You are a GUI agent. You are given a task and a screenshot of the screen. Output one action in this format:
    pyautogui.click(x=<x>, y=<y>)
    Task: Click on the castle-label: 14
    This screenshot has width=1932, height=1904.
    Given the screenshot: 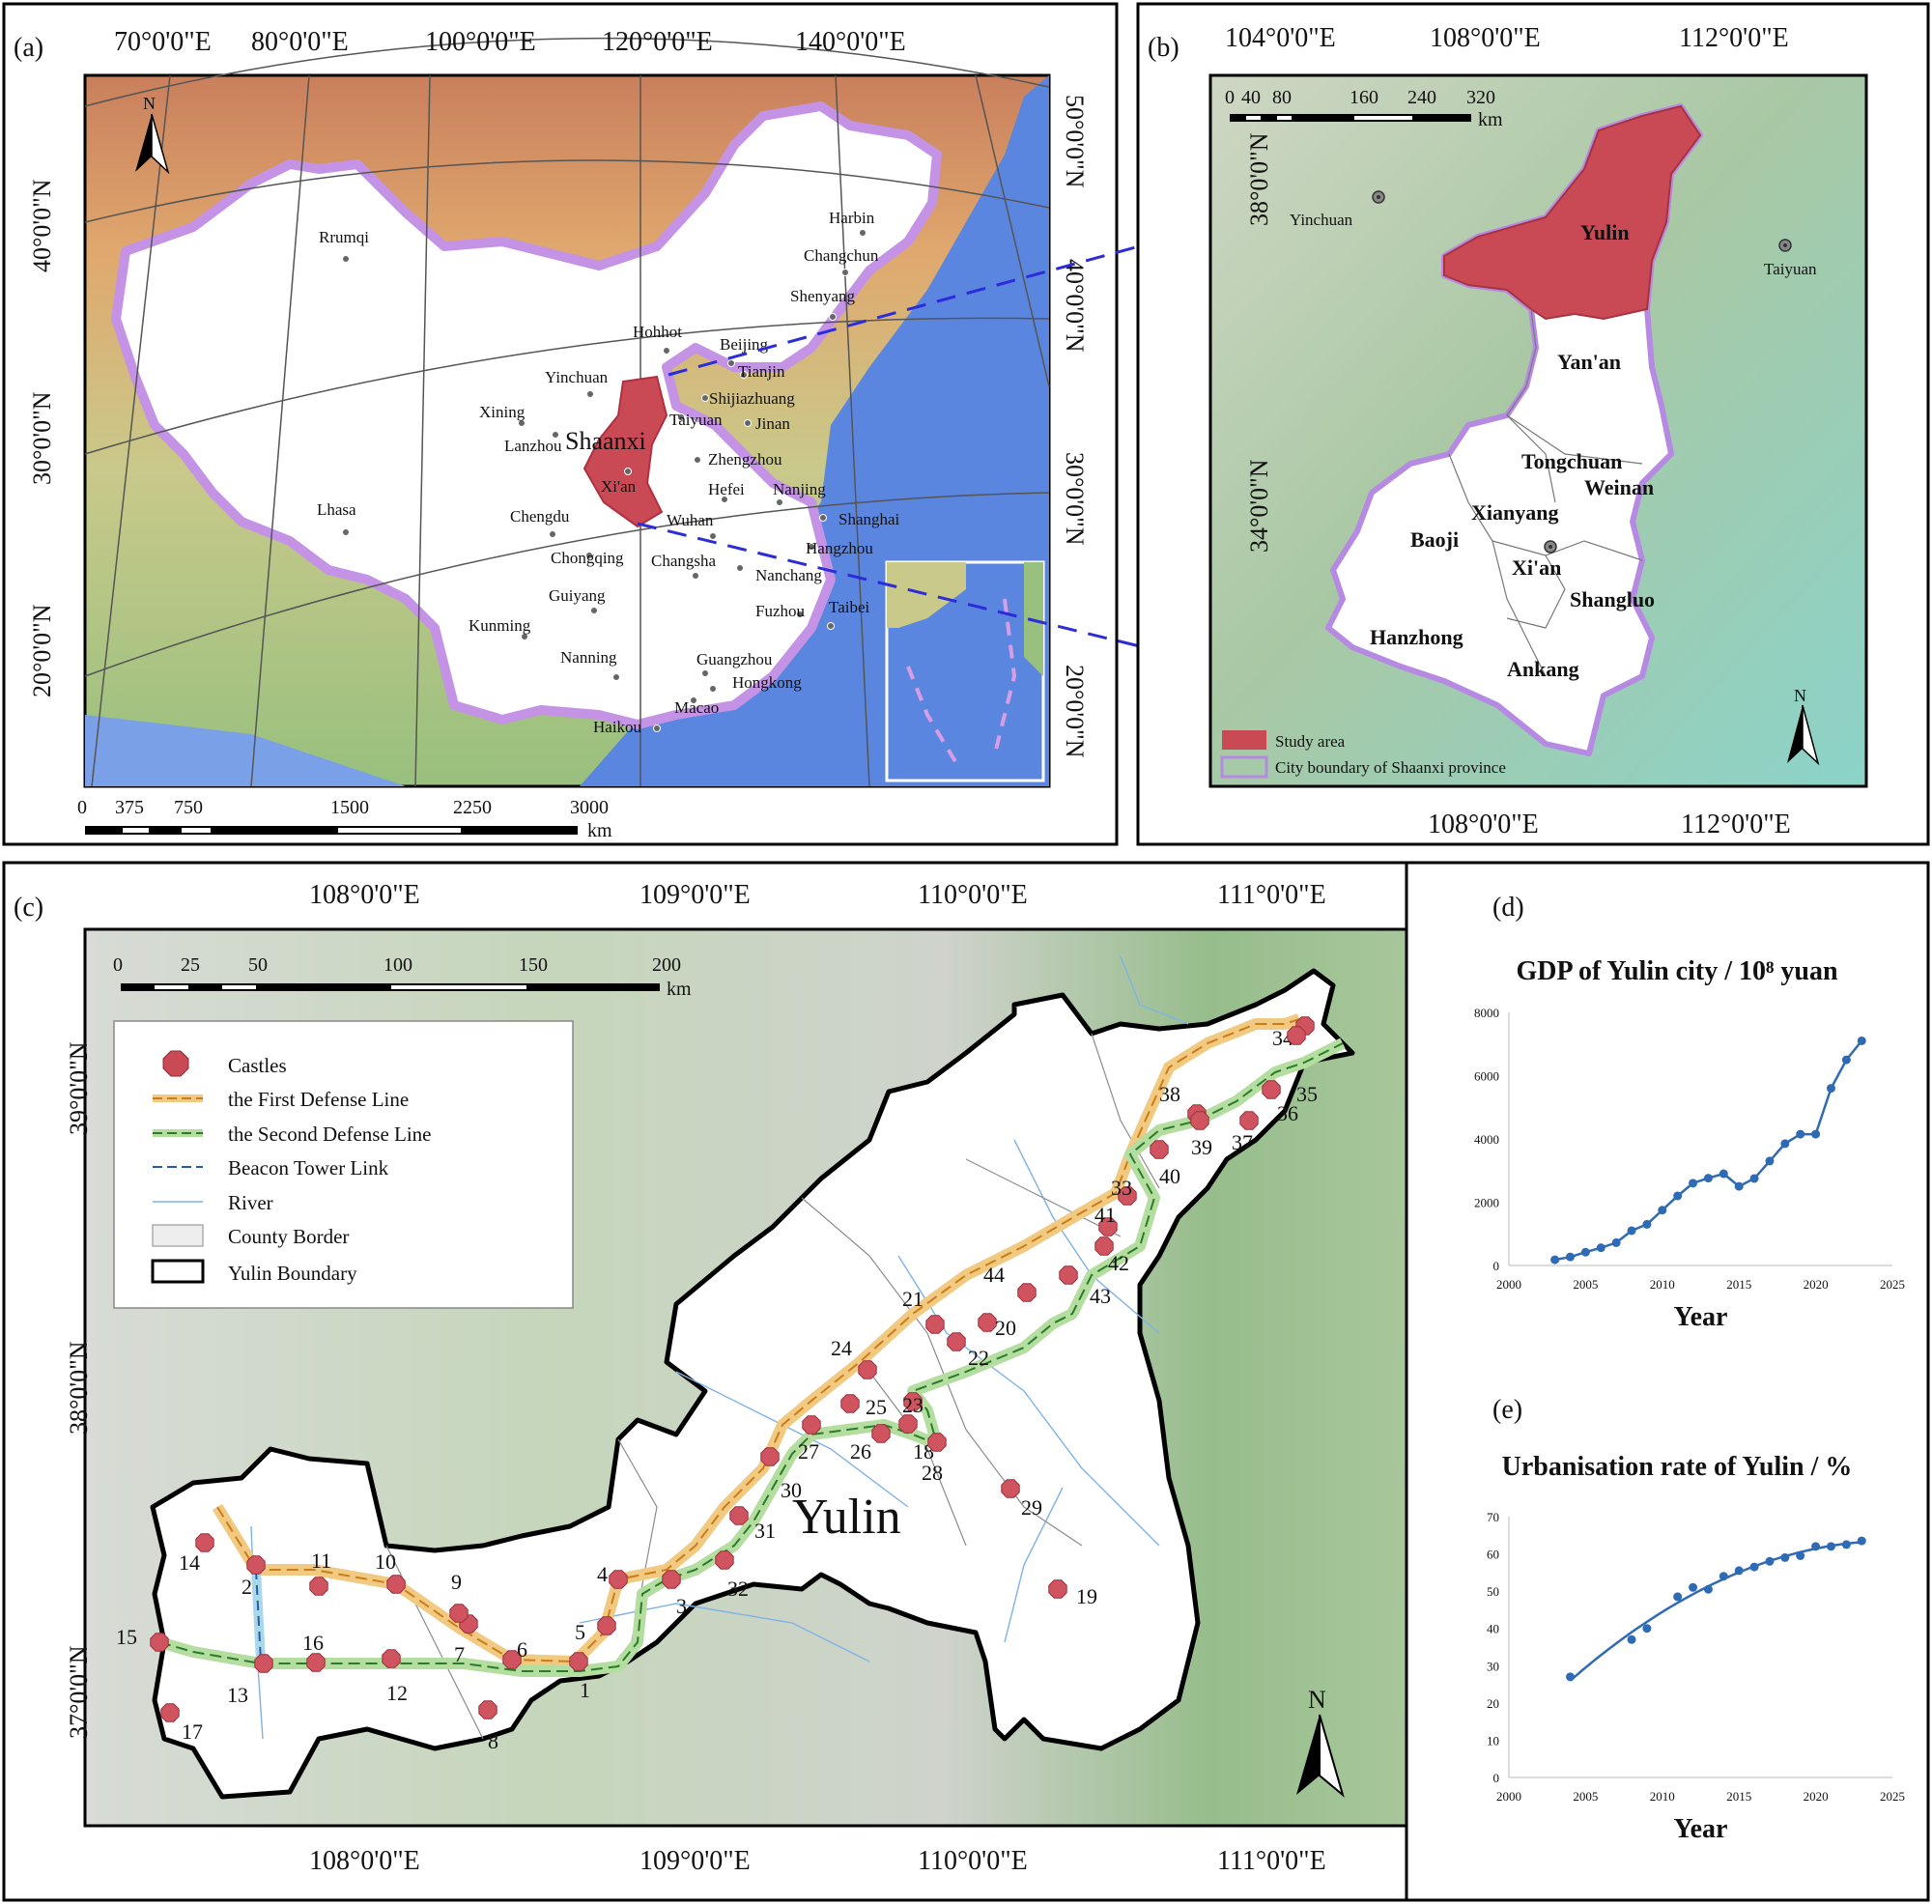 What is the action you would take?
    pyautogui.click(x=189, y=1562)
    